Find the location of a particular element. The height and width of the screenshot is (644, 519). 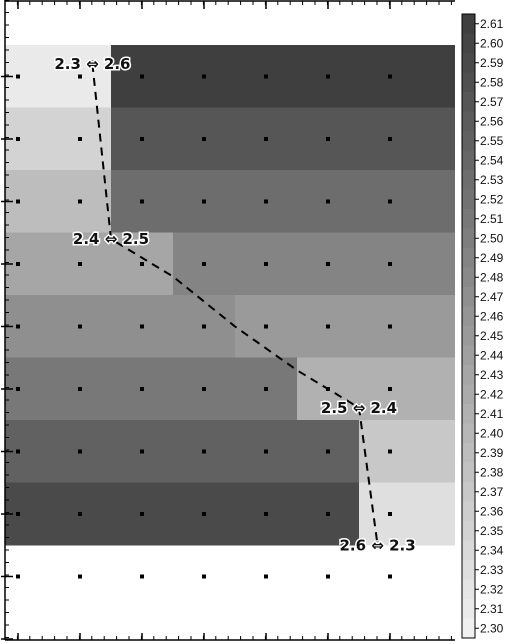

colorbar-tick-label: 2.34 is located at coordinates (492, 550).